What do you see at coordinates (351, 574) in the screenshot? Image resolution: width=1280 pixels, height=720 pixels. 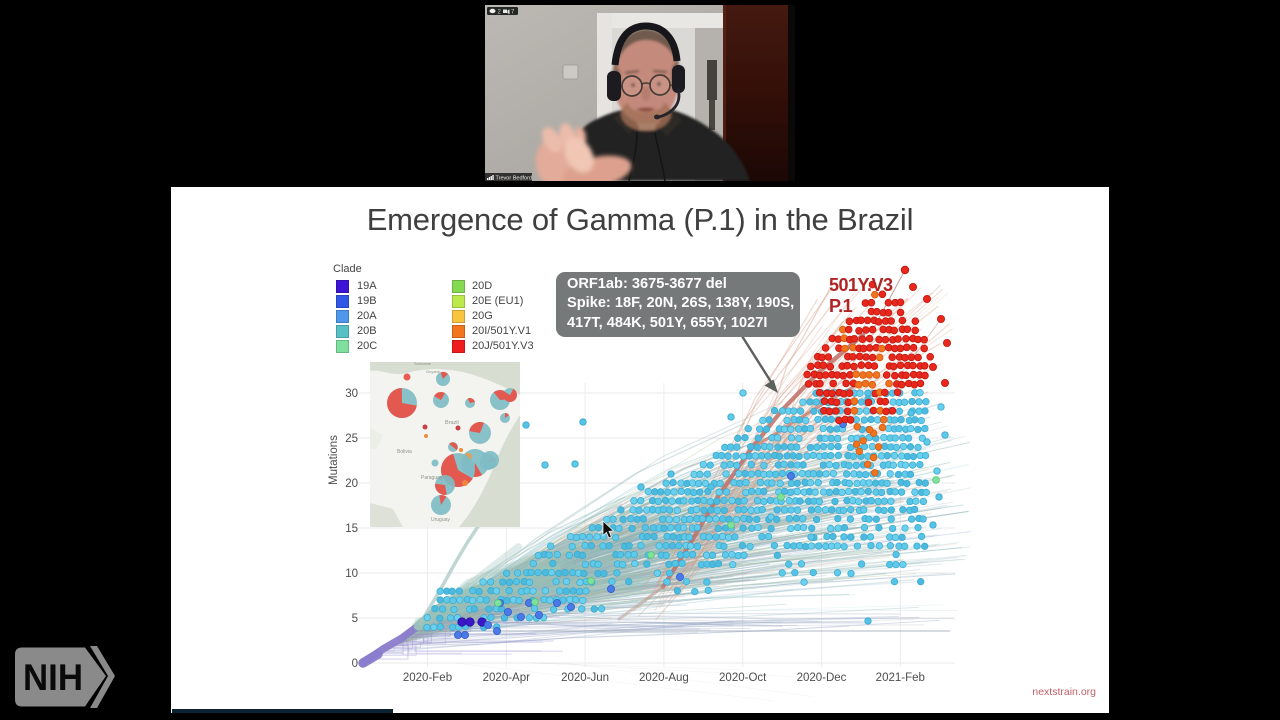 I see `svg-text: 10` at bounding box center [351, 574].